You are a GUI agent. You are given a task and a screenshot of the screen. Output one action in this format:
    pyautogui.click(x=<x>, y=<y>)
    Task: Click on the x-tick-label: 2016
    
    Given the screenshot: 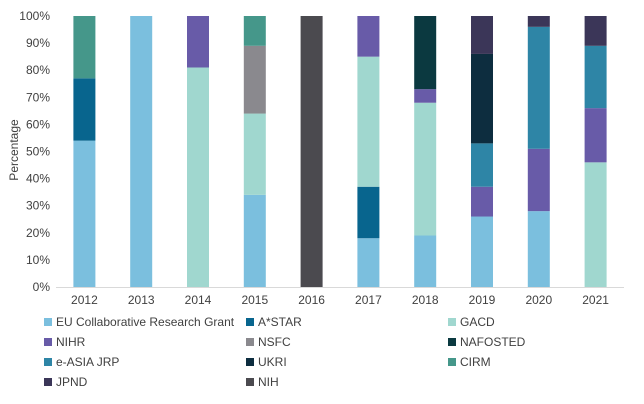 What is the action you would take?
    pyautogui.click(x=311, y=300)
    